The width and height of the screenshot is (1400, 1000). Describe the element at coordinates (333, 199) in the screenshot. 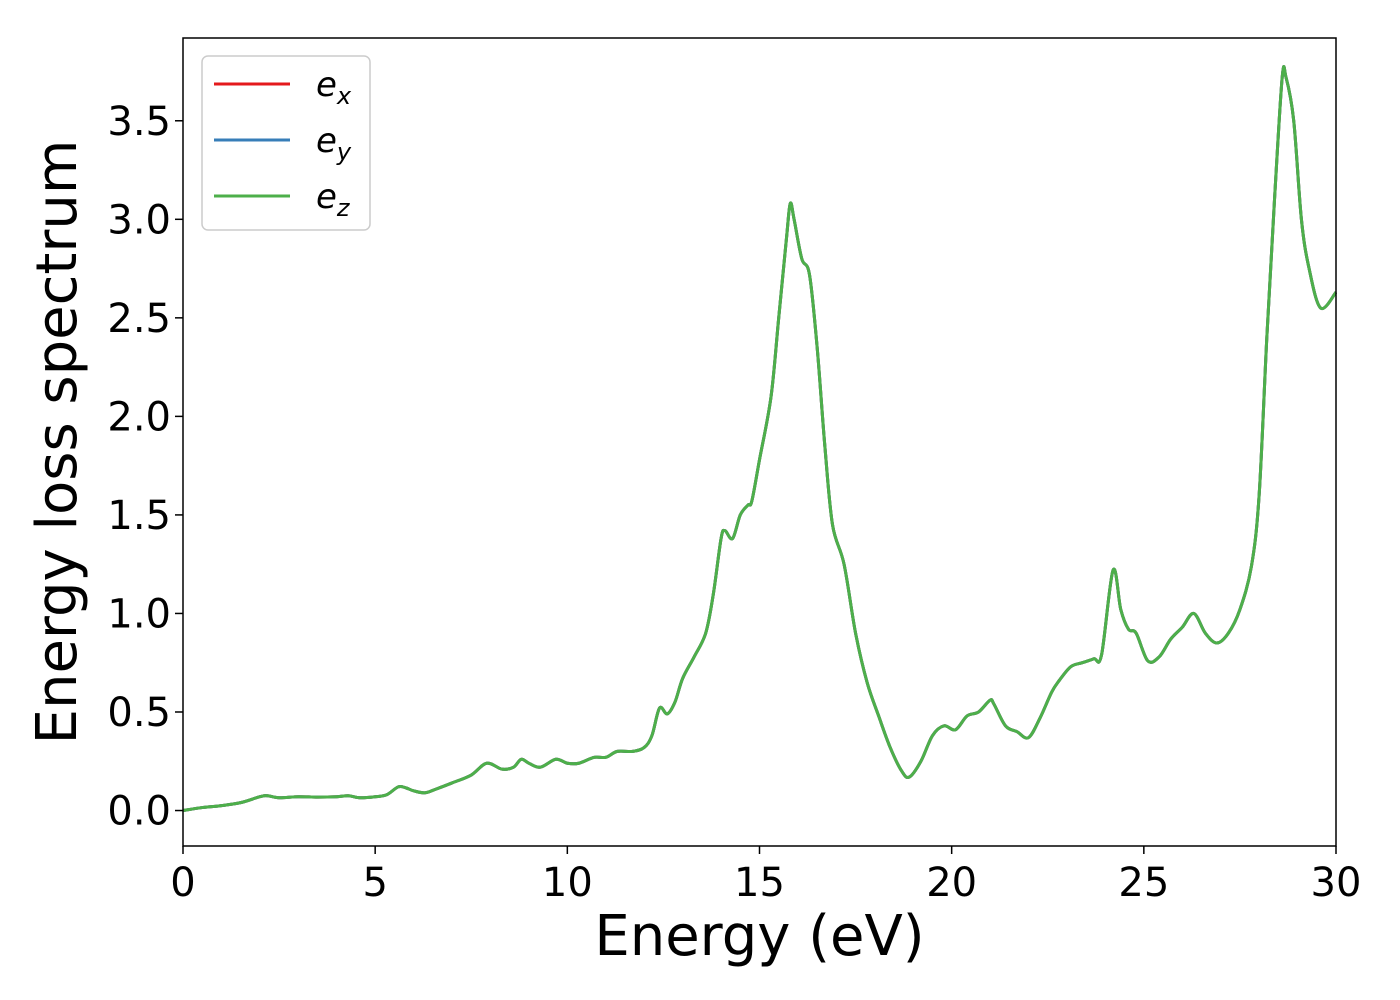

I see `legend-label-ez: ez` at that location.